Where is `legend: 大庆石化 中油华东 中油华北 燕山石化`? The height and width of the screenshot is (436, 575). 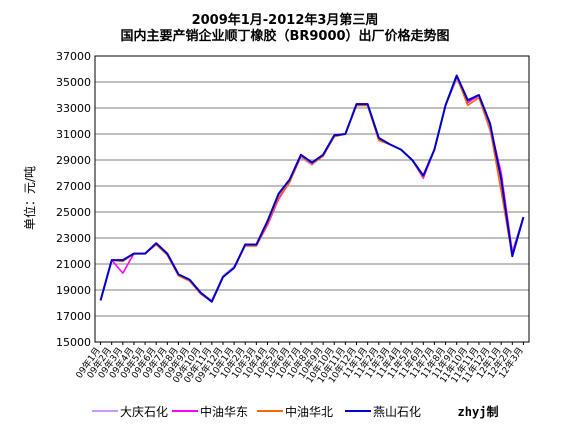 legend: 大庆石化 中油华东 中油华北 燕山石化 is located at coordinates (256, 411).